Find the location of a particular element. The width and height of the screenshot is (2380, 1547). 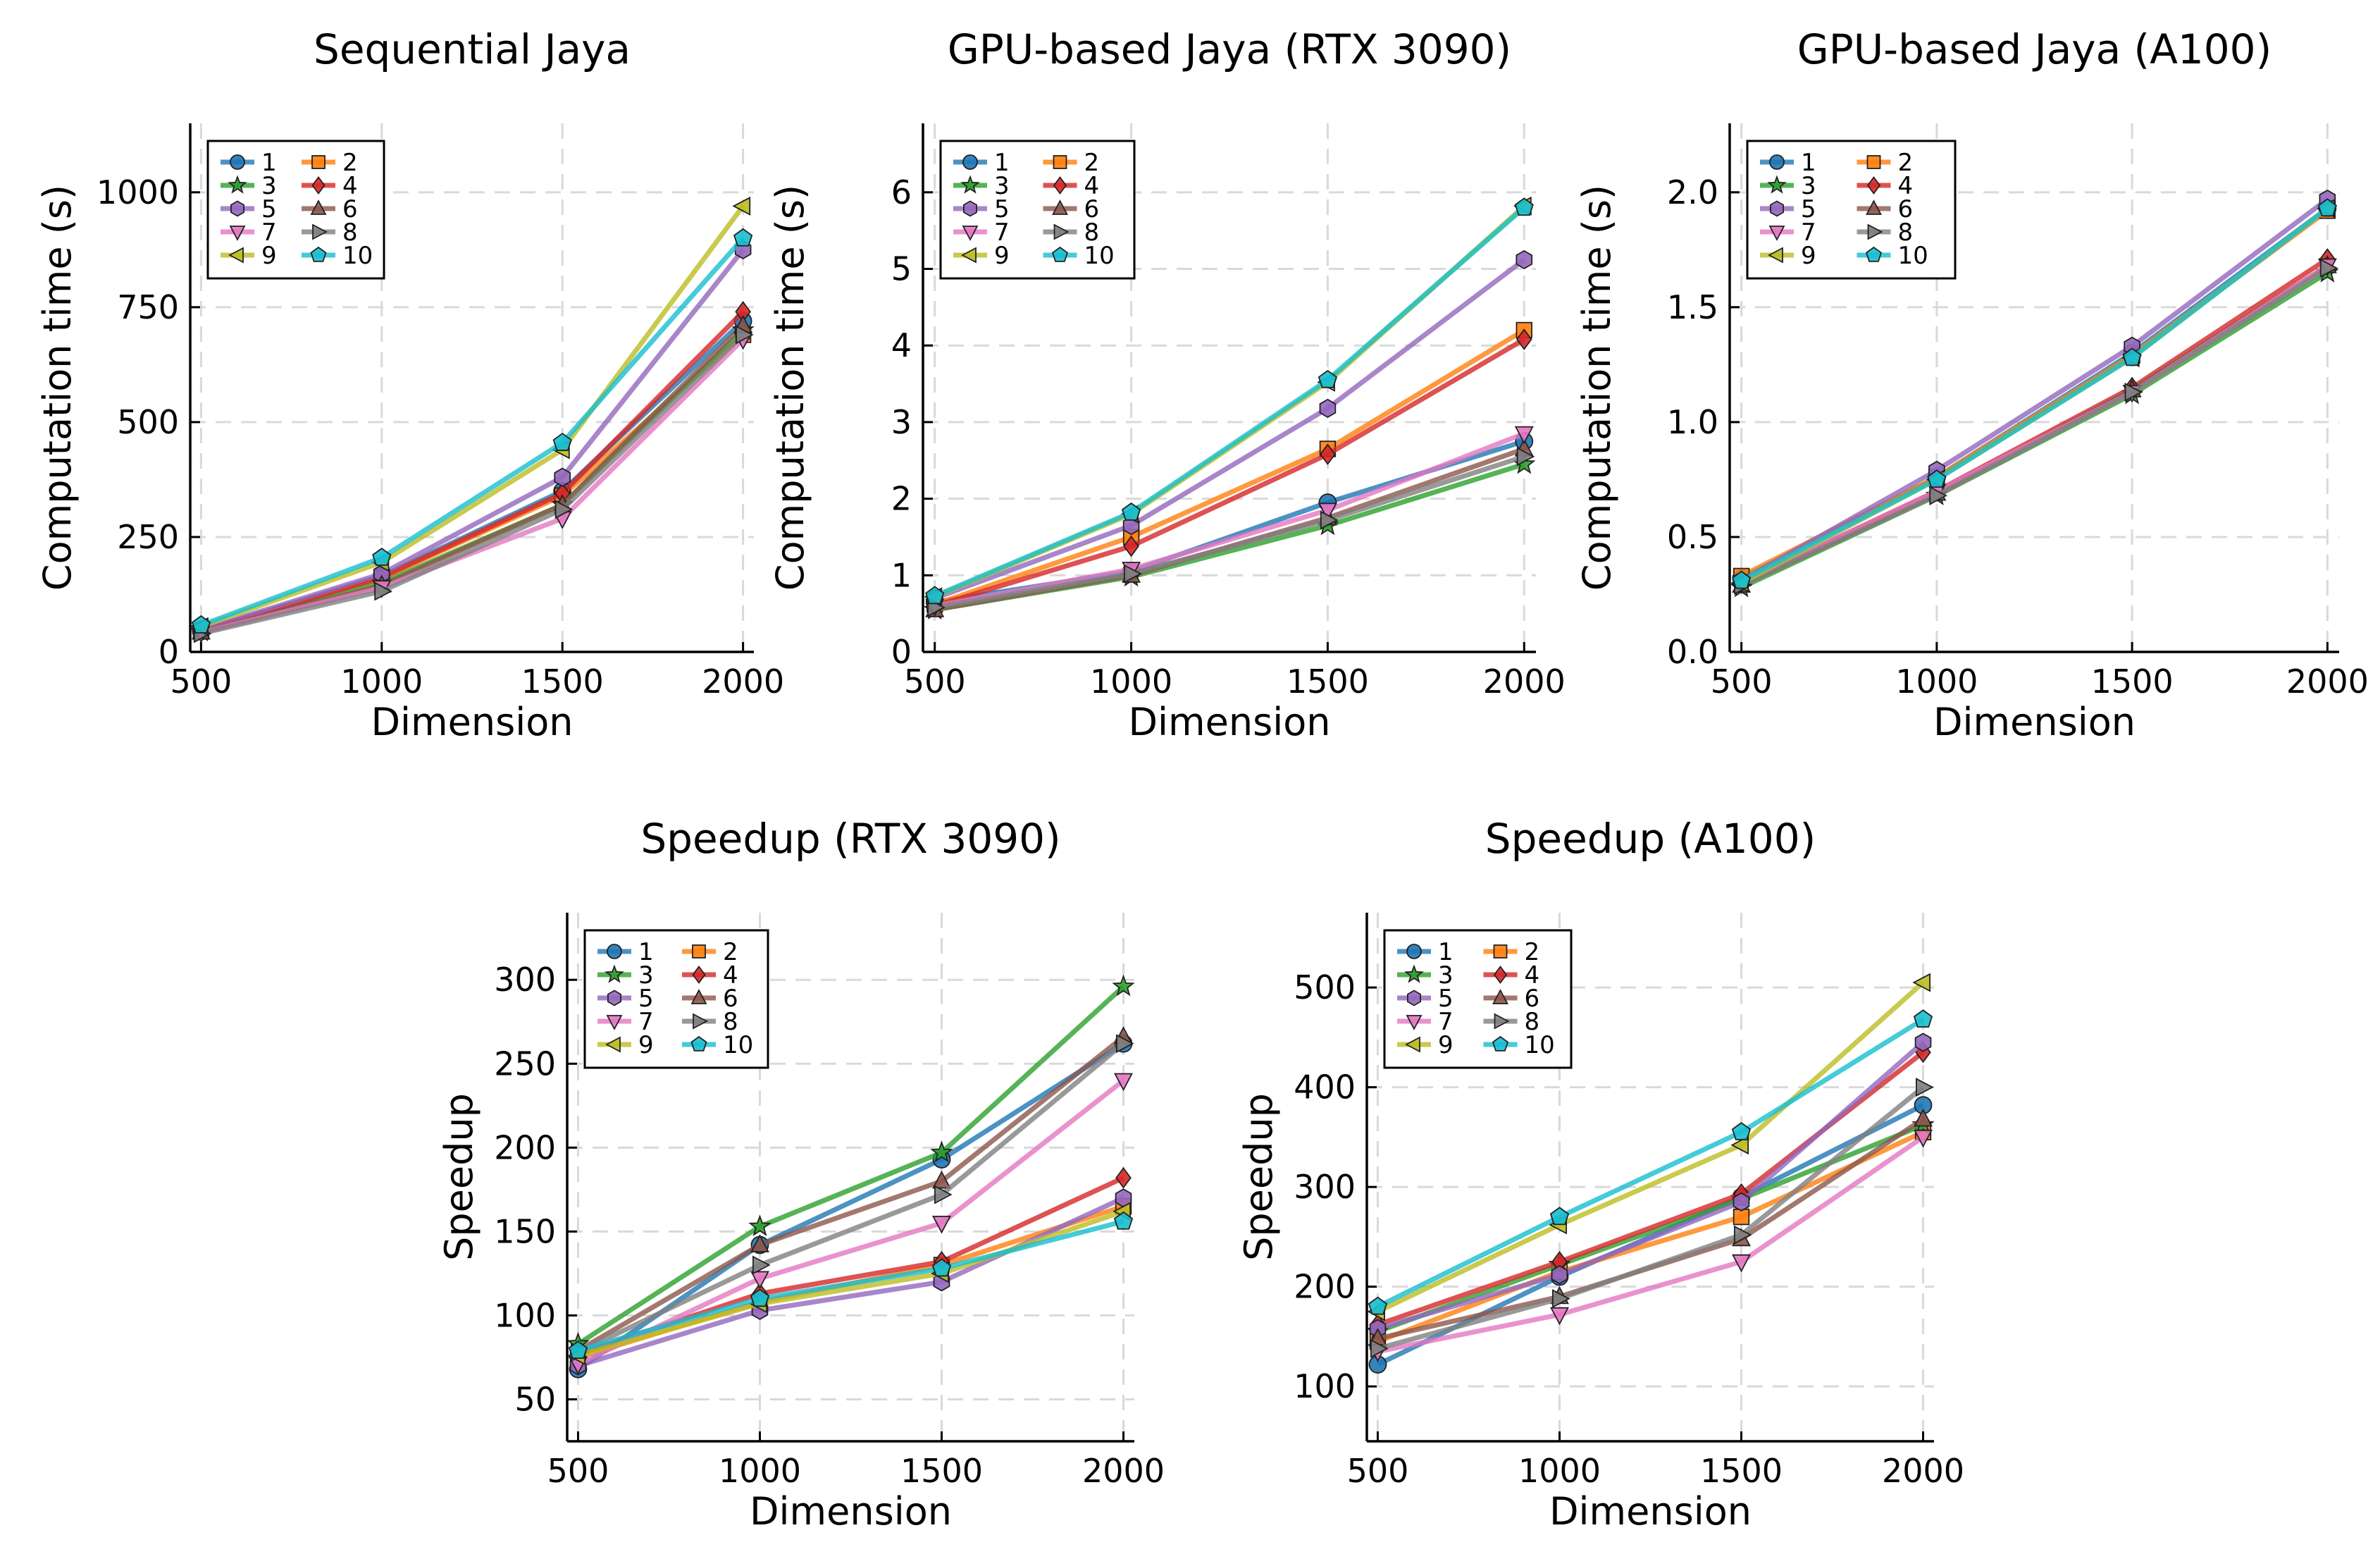

y-tick-label: 50 is located at coordinates (535, 1399).